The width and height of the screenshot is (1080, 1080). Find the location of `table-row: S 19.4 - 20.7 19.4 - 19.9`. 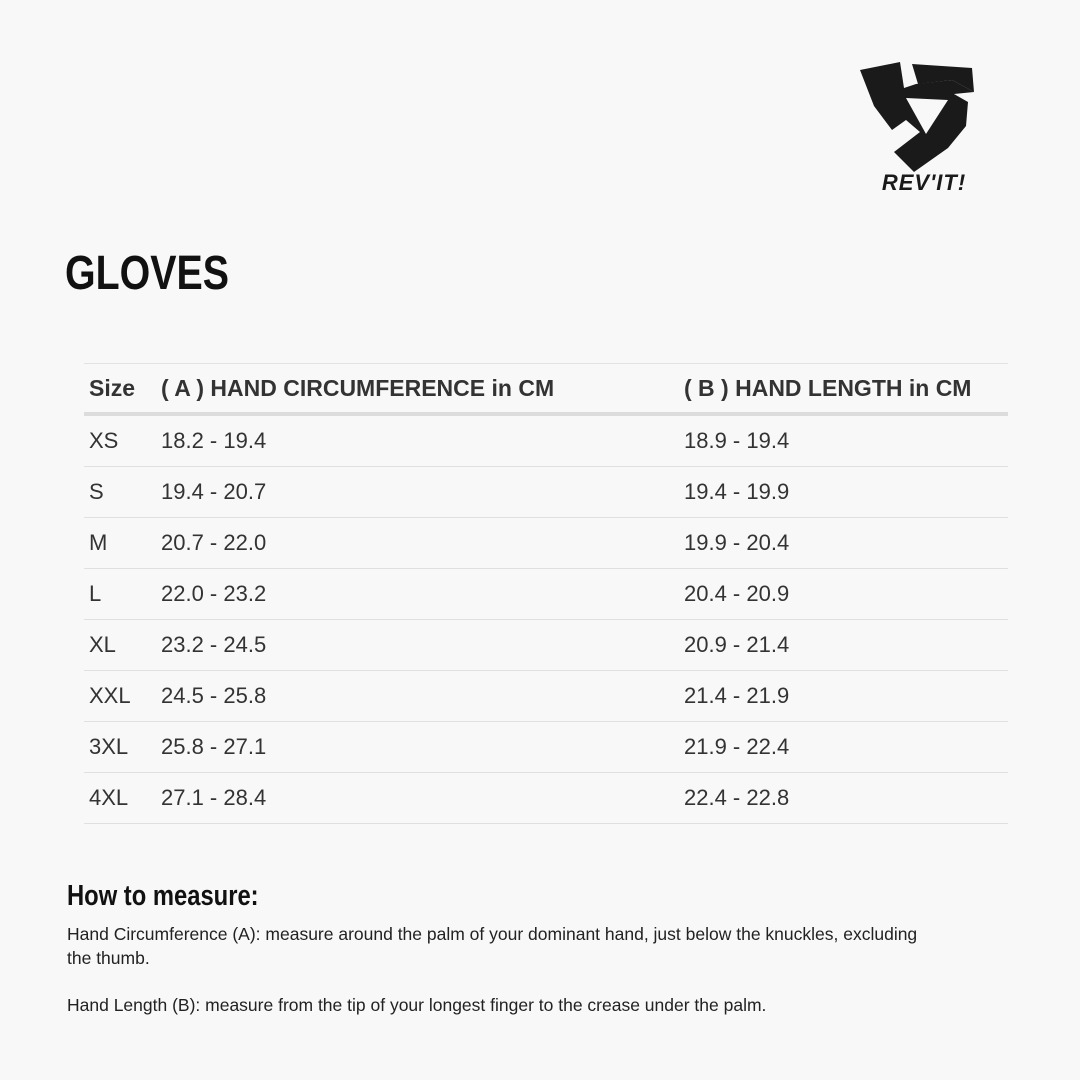

table-row: S 19.4 - 20.7 19.4 - 19.9 is located at coordinates (546, 492).